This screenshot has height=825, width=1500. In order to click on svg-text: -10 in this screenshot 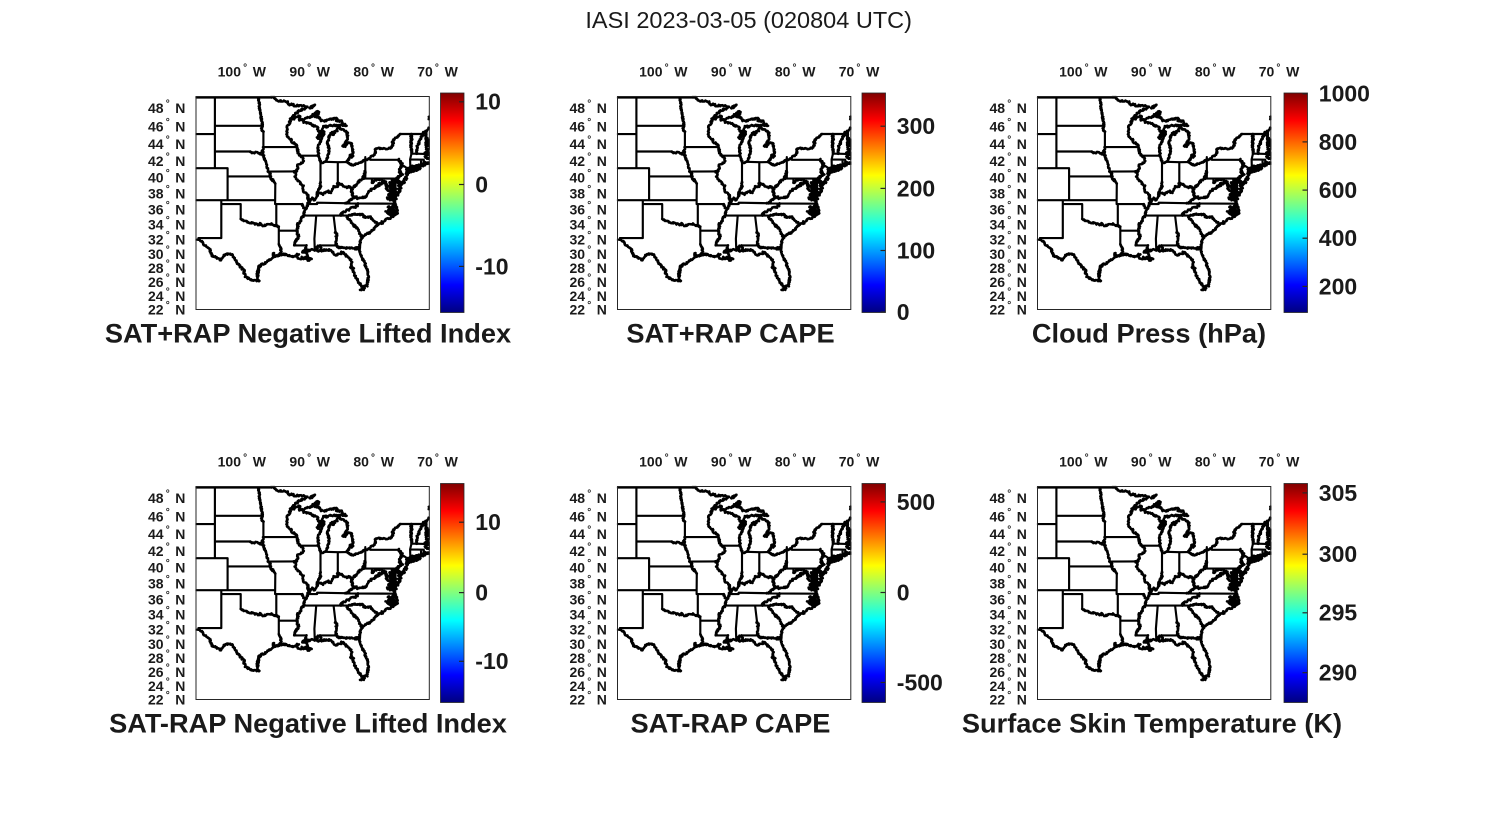, I will do `click(491, 266)`.